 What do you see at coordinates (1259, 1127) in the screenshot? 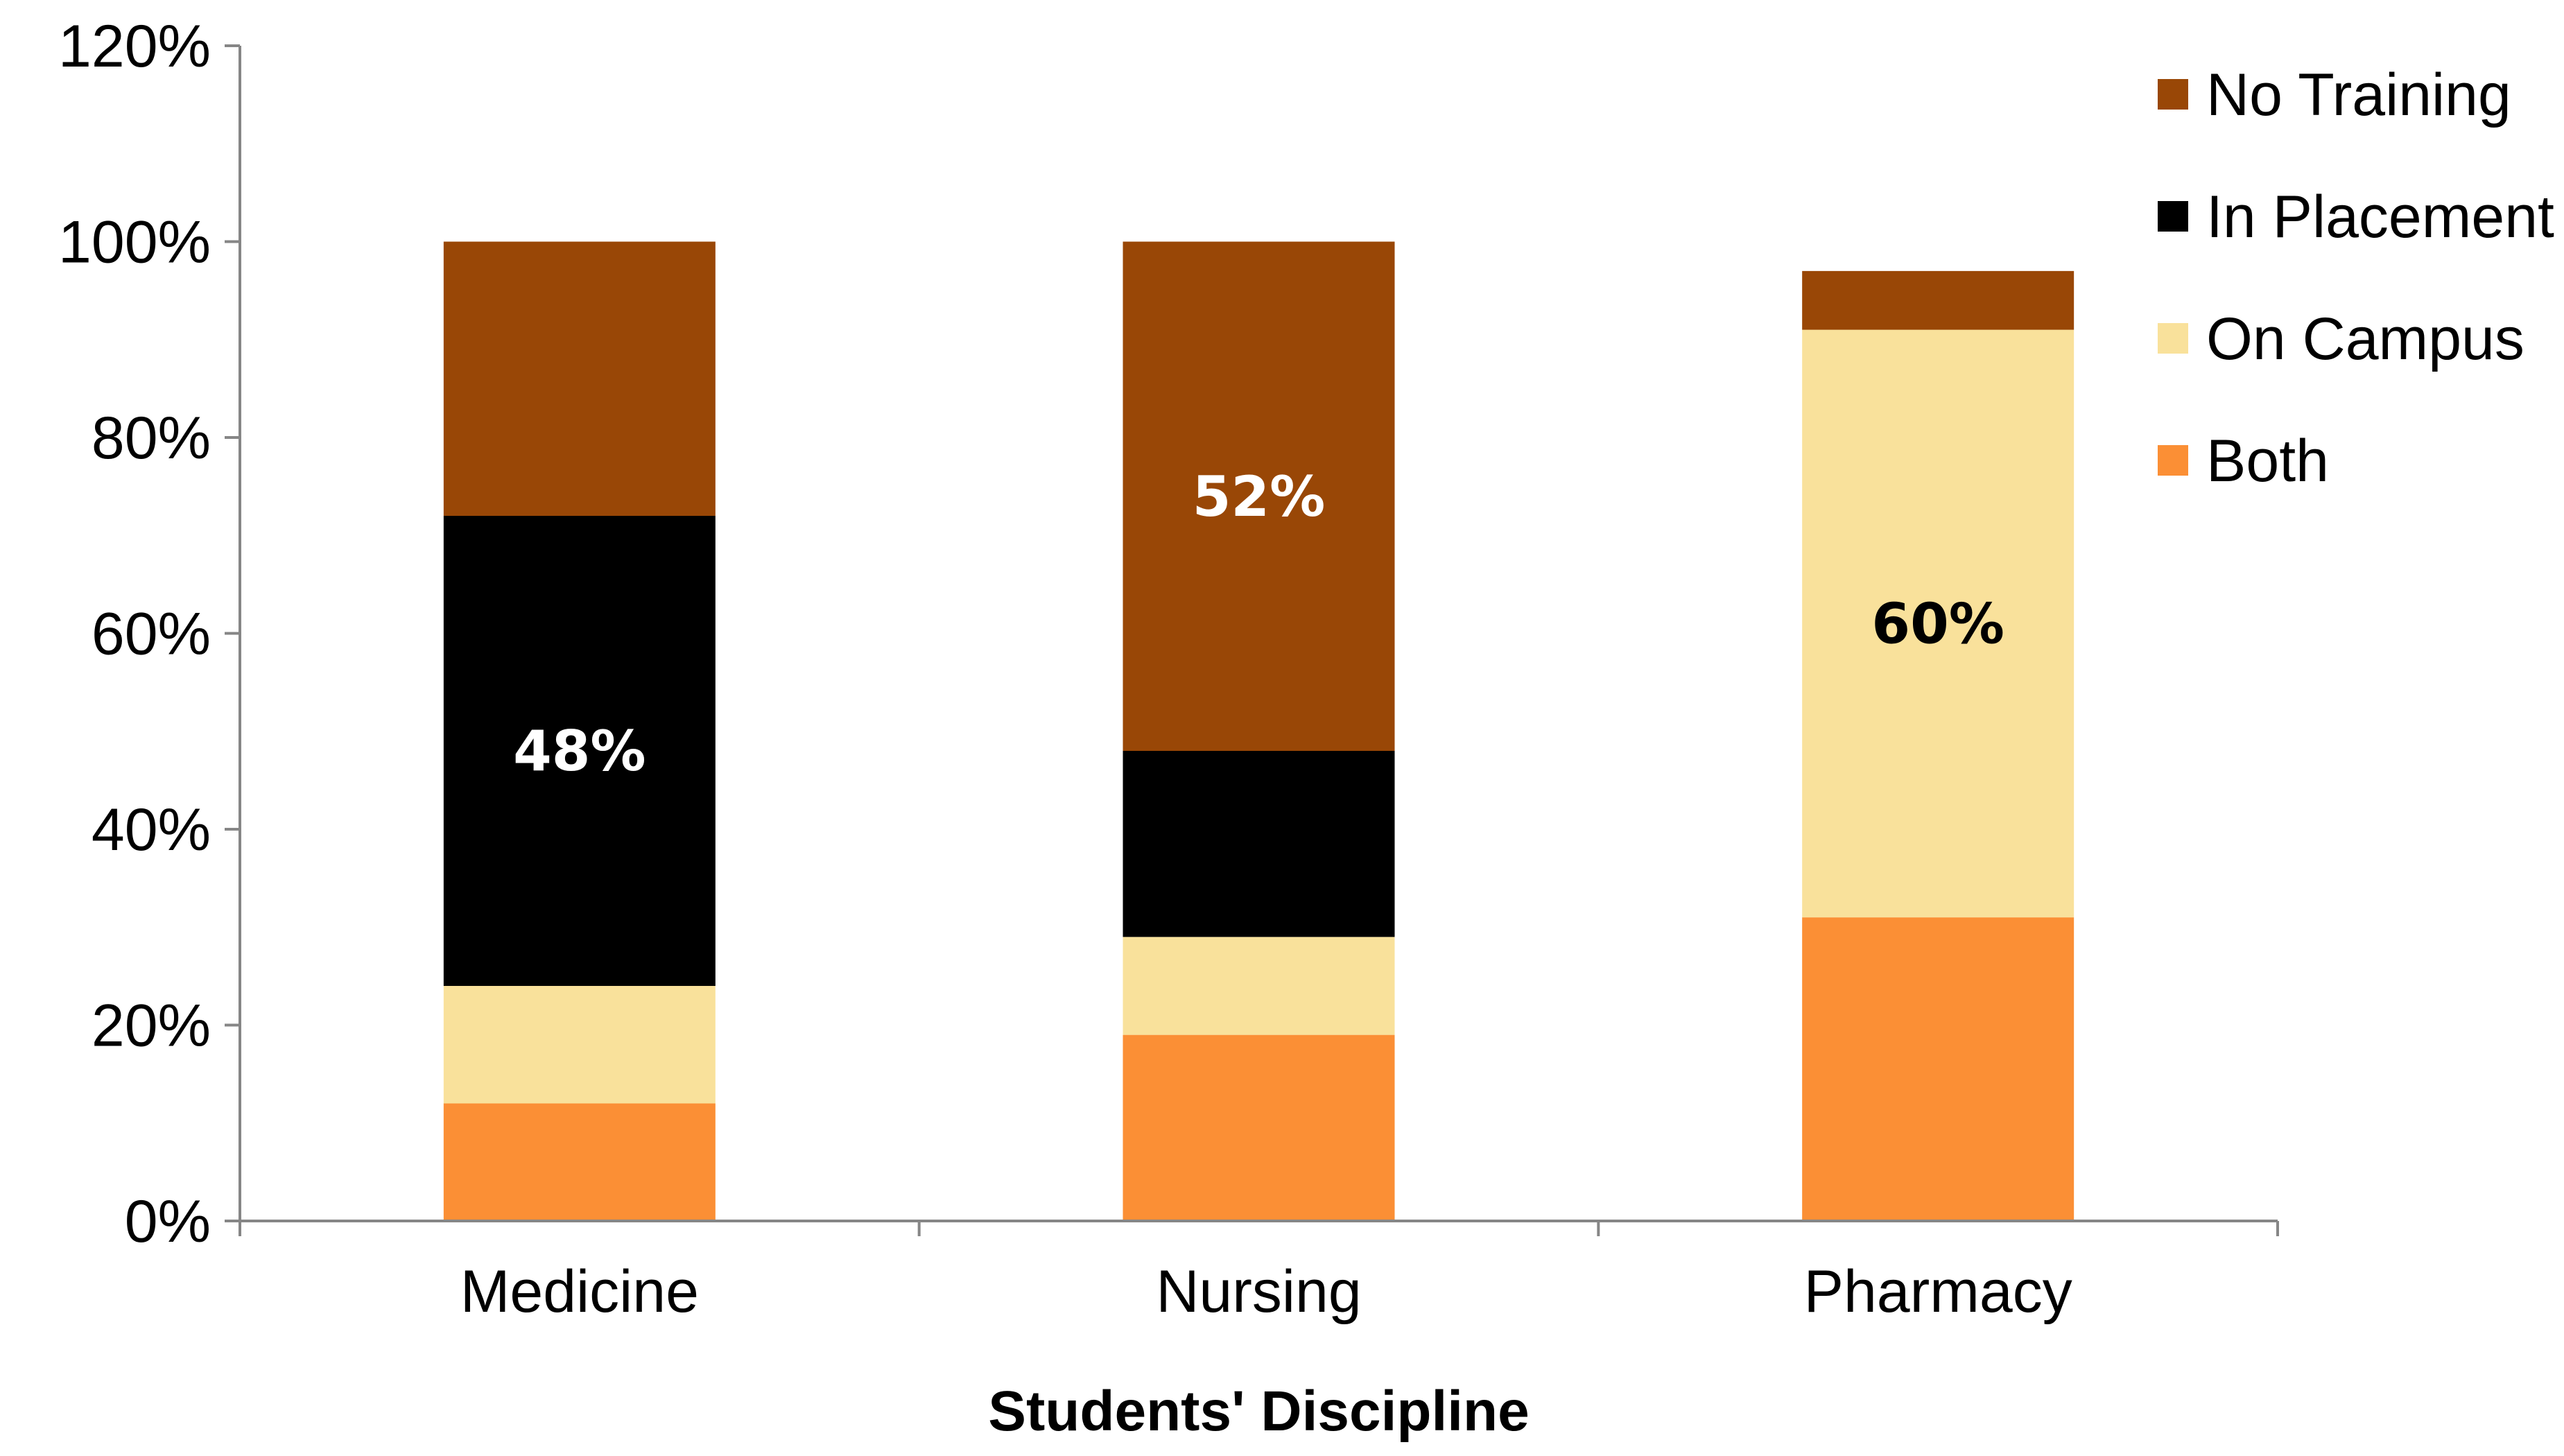
I see `bar-nursing-both` at bounding box center [1259, 1127].